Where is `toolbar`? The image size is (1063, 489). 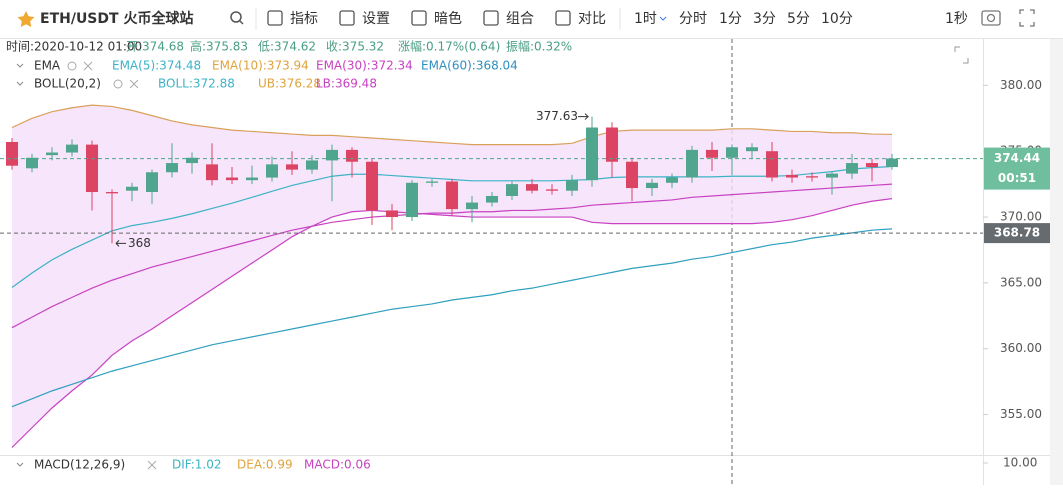 toolbar is located at coordinates (531, 19).